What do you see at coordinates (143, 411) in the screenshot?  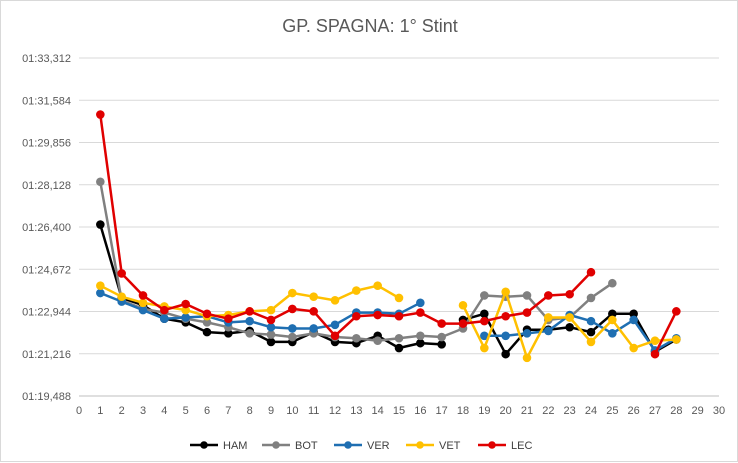 I see `x-tick-label: 3` at bounding box center [143, 411].